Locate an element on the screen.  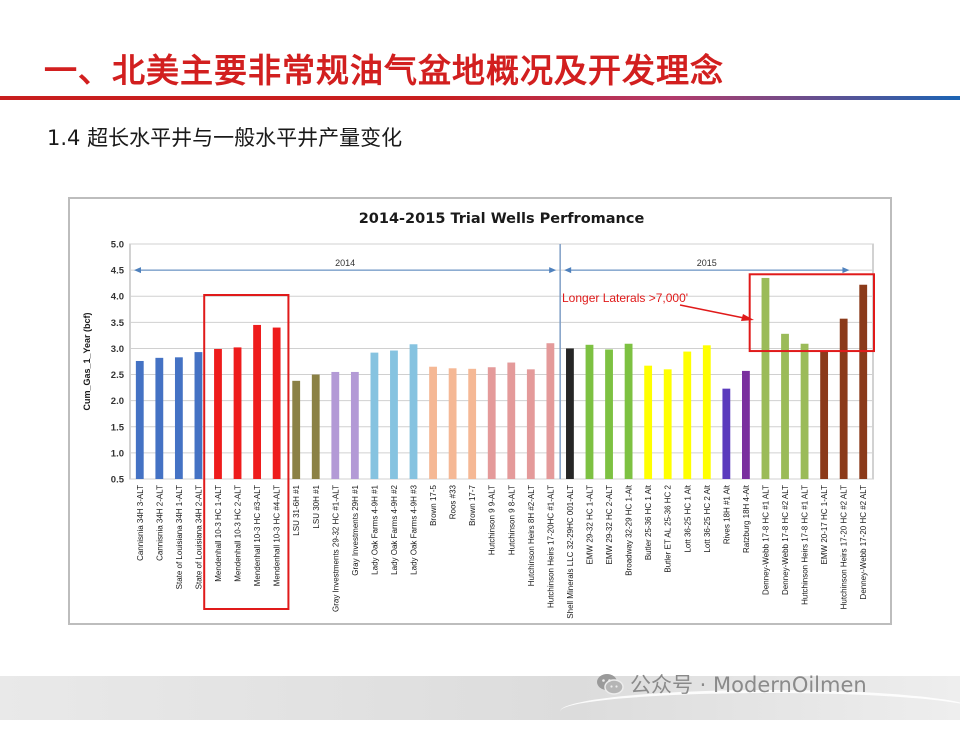
x-tick-label: Rives 18H #1 Alt is located at coordinates (726, 514).